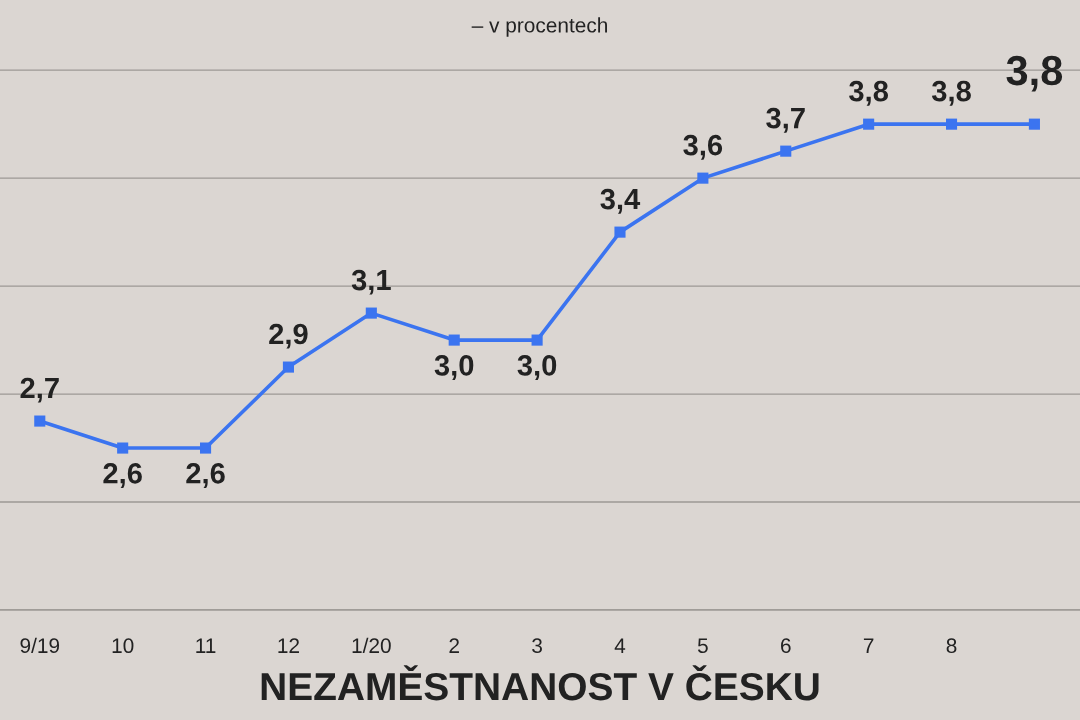 This screenshot has width=1080, height=720. I want to click on x-tick-label: 10, so click(123, 646).